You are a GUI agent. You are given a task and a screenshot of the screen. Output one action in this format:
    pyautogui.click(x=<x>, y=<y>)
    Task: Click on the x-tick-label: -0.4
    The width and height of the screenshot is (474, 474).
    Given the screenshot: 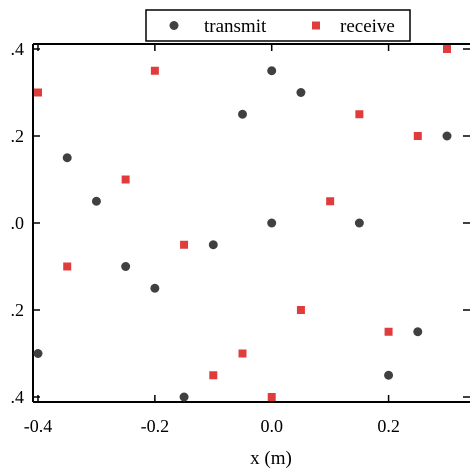 What is the action you would take?
    pyautogui.click(x=38, y=426)
    